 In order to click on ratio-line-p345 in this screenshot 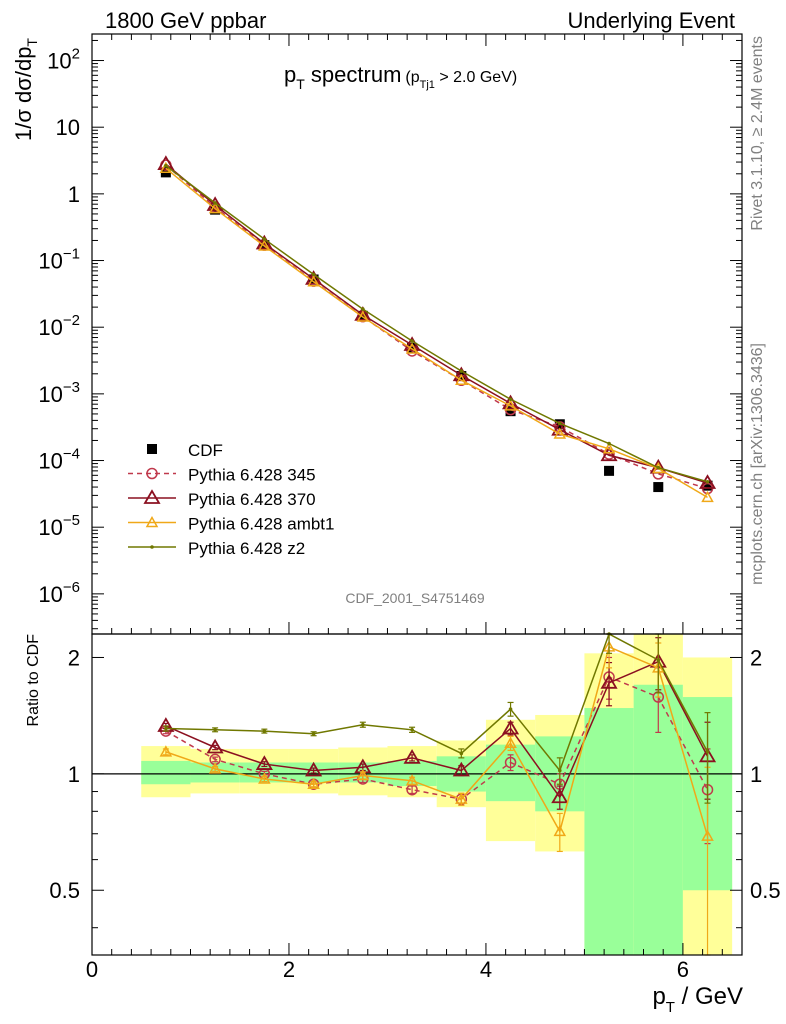, I will do `click(437, 738)`.